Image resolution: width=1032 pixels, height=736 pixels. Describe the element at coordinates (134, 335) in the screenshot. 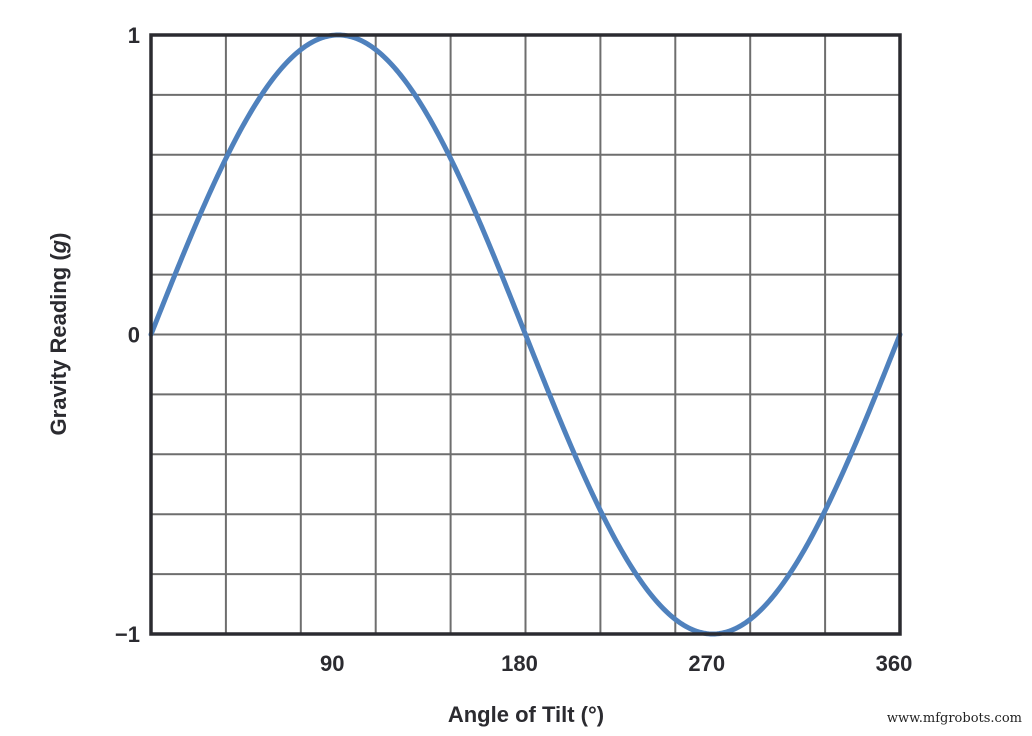

I see `y-tick-label: 0` at that location.